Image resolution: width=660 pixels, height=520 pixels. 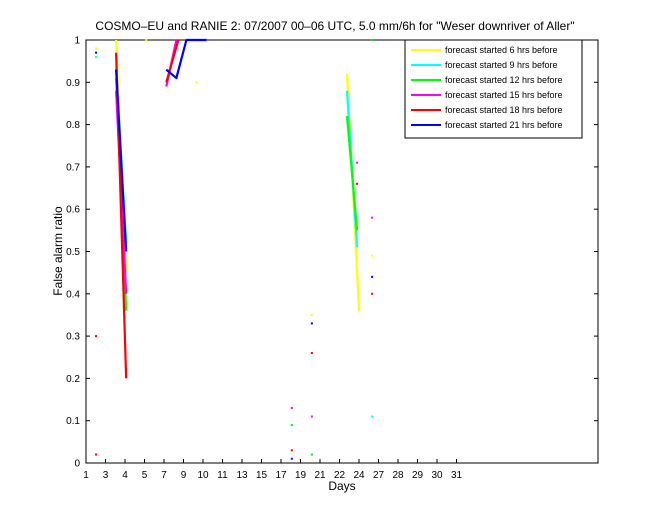 I want to click on y-tick-label: 0.9, so click(x=73, y=83).